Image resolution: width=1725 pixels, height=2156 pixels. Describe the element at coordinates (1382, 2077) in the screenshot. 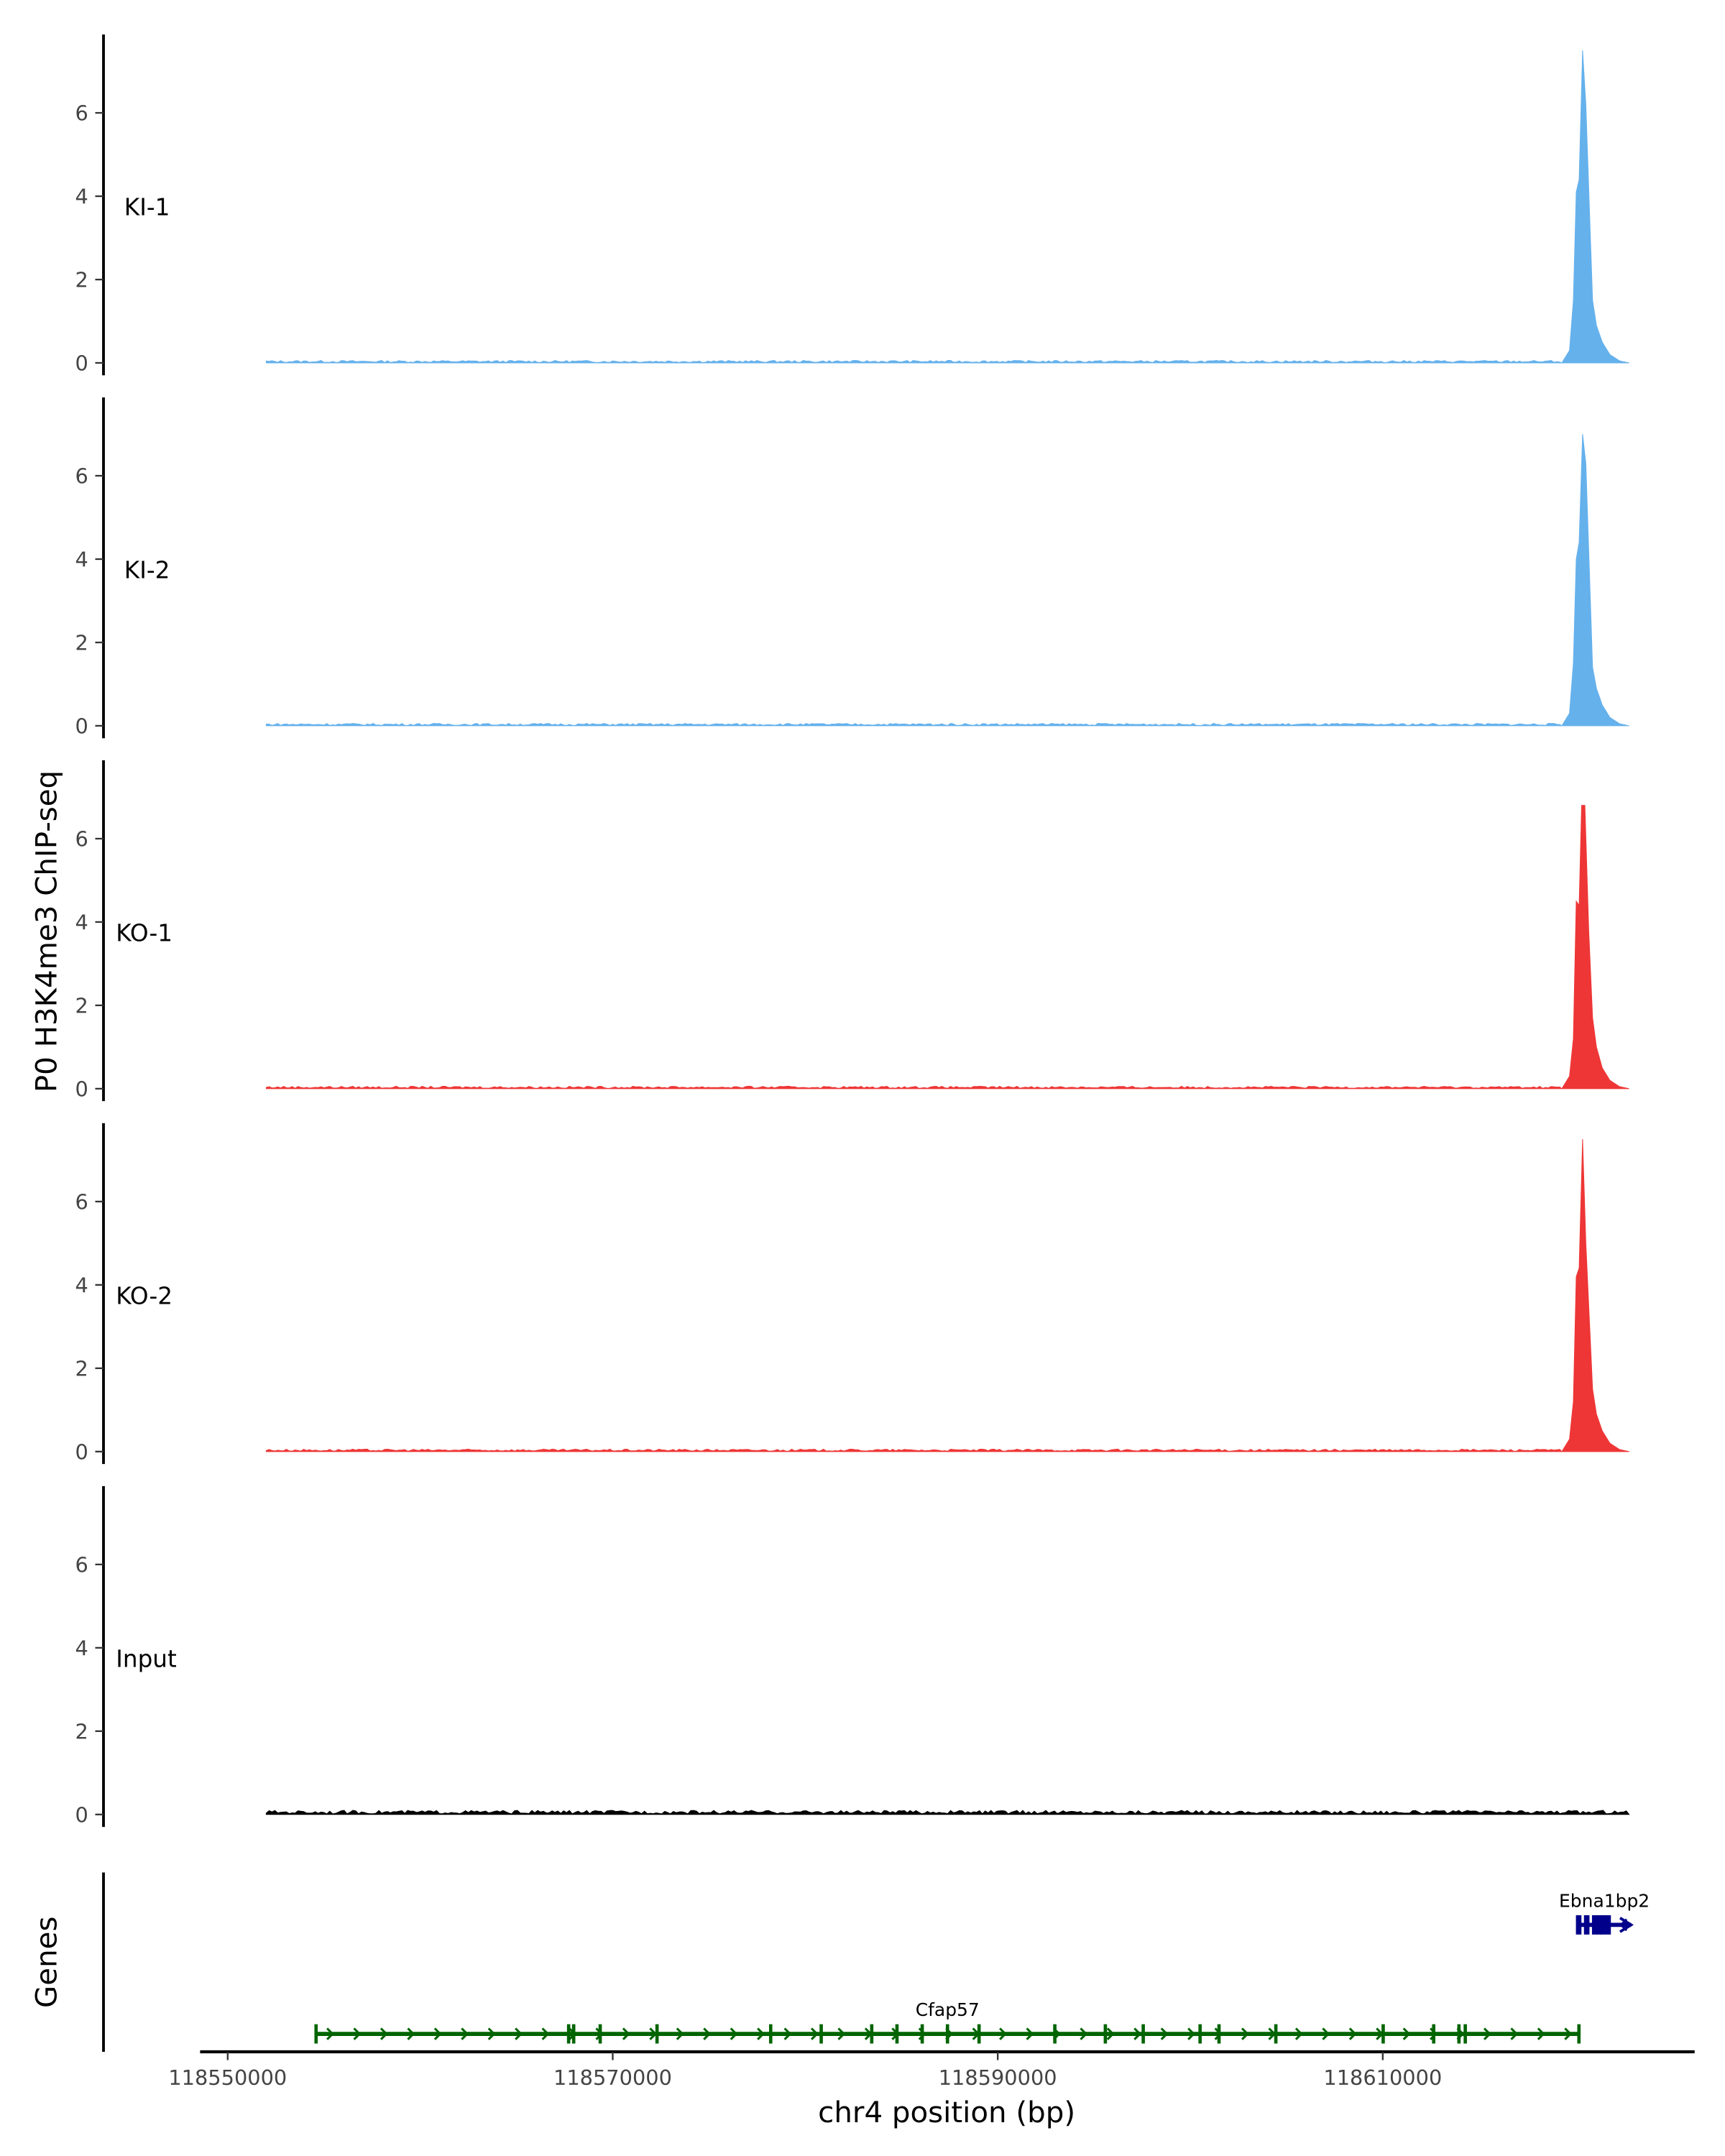

I see `x-tick-label: 118610000` at that location.